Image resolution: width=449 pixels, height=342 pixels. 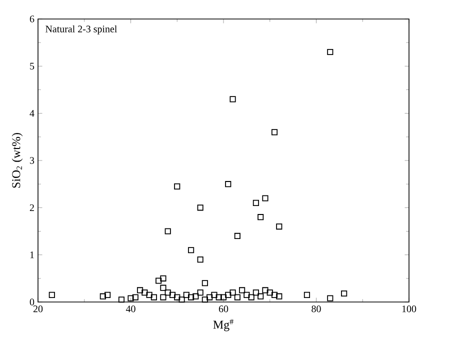 I want to click on y-tick-label: 0, so click(x=32, y=302).